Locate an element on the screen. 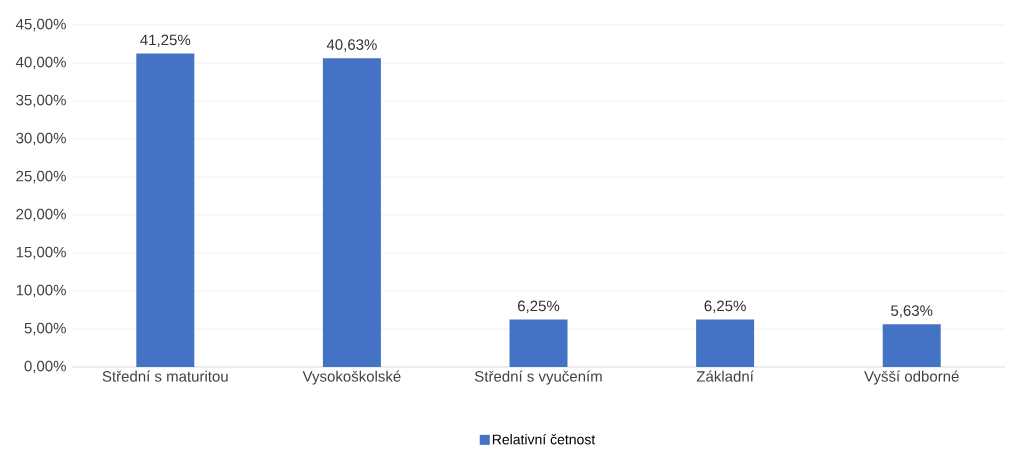 This screenshot has width=1011, height=453. y-tick-label: 45,00% is located at coordinates (40, 25).